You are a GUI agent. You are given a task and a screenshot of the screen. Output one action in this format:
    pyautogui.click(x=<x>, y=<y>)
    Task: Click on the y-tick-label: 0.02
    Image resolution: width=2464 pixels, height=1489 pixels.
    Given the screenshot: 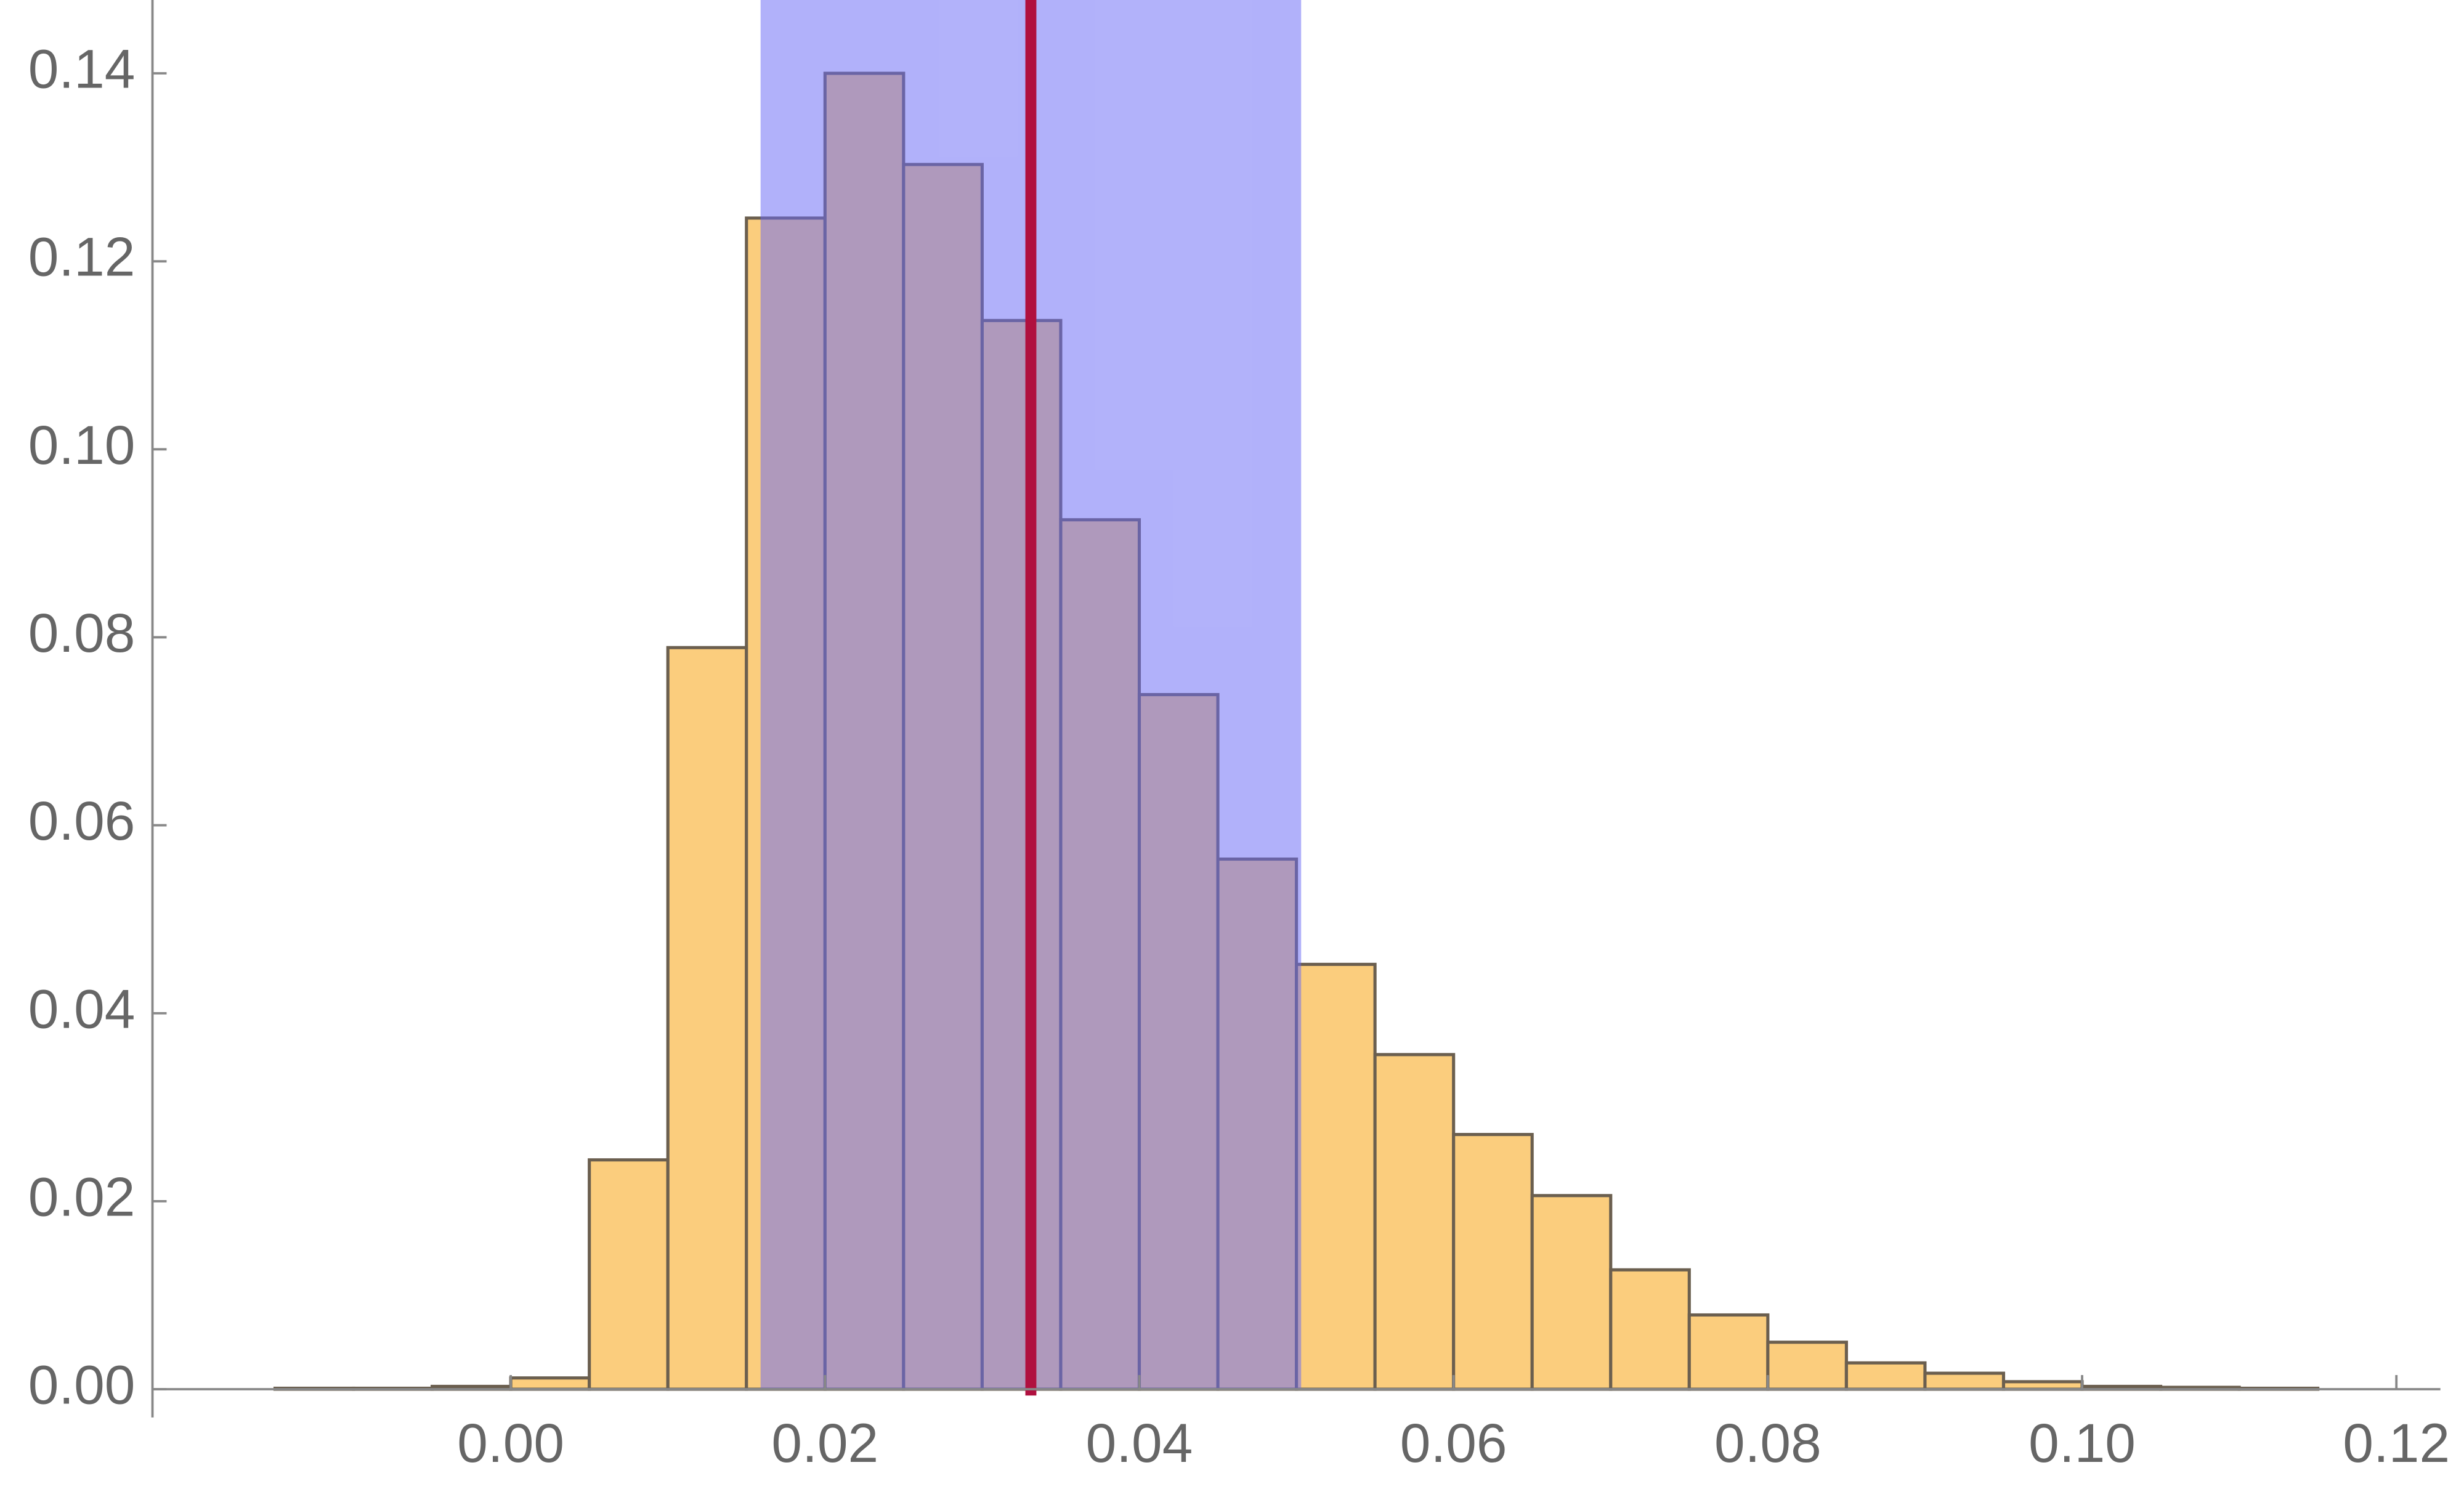 What is the action you would take?
    pyautogui.click(x=82, y=1196)
    